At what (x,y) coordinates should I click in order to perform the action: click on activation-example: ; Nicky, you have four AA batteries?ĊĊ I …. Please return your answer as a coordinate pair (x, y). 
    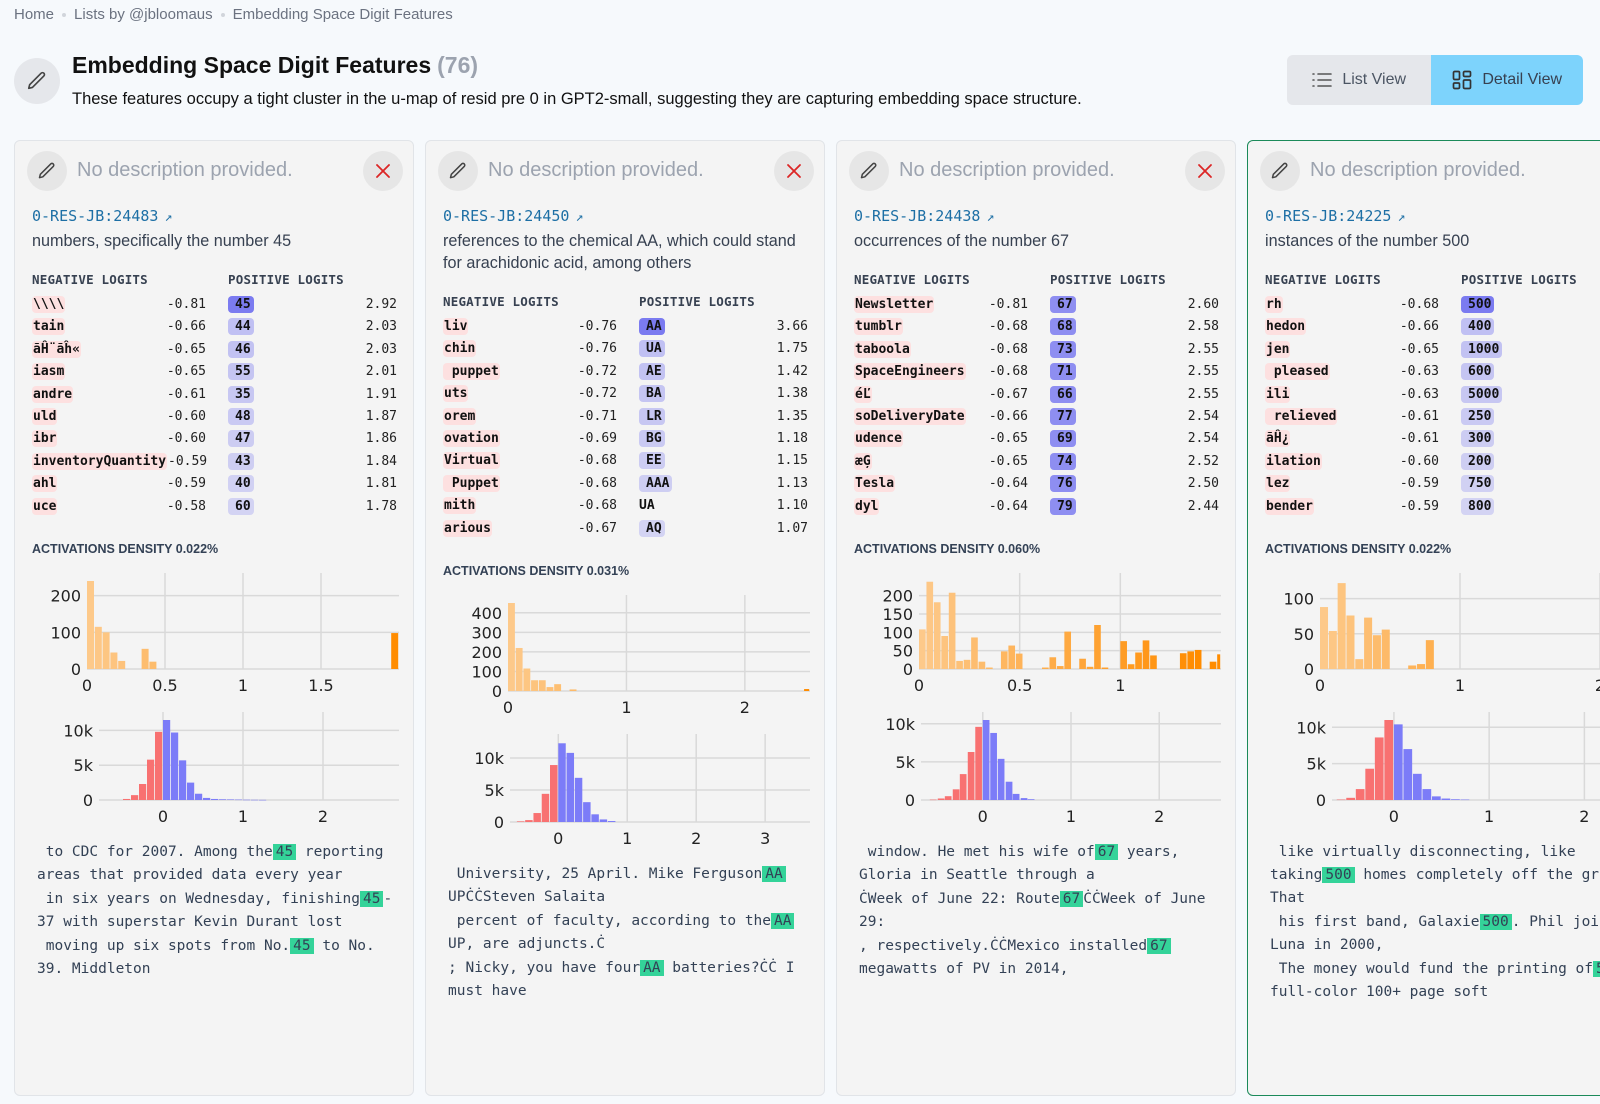
    Looking at the image, I should click on (634, 980).